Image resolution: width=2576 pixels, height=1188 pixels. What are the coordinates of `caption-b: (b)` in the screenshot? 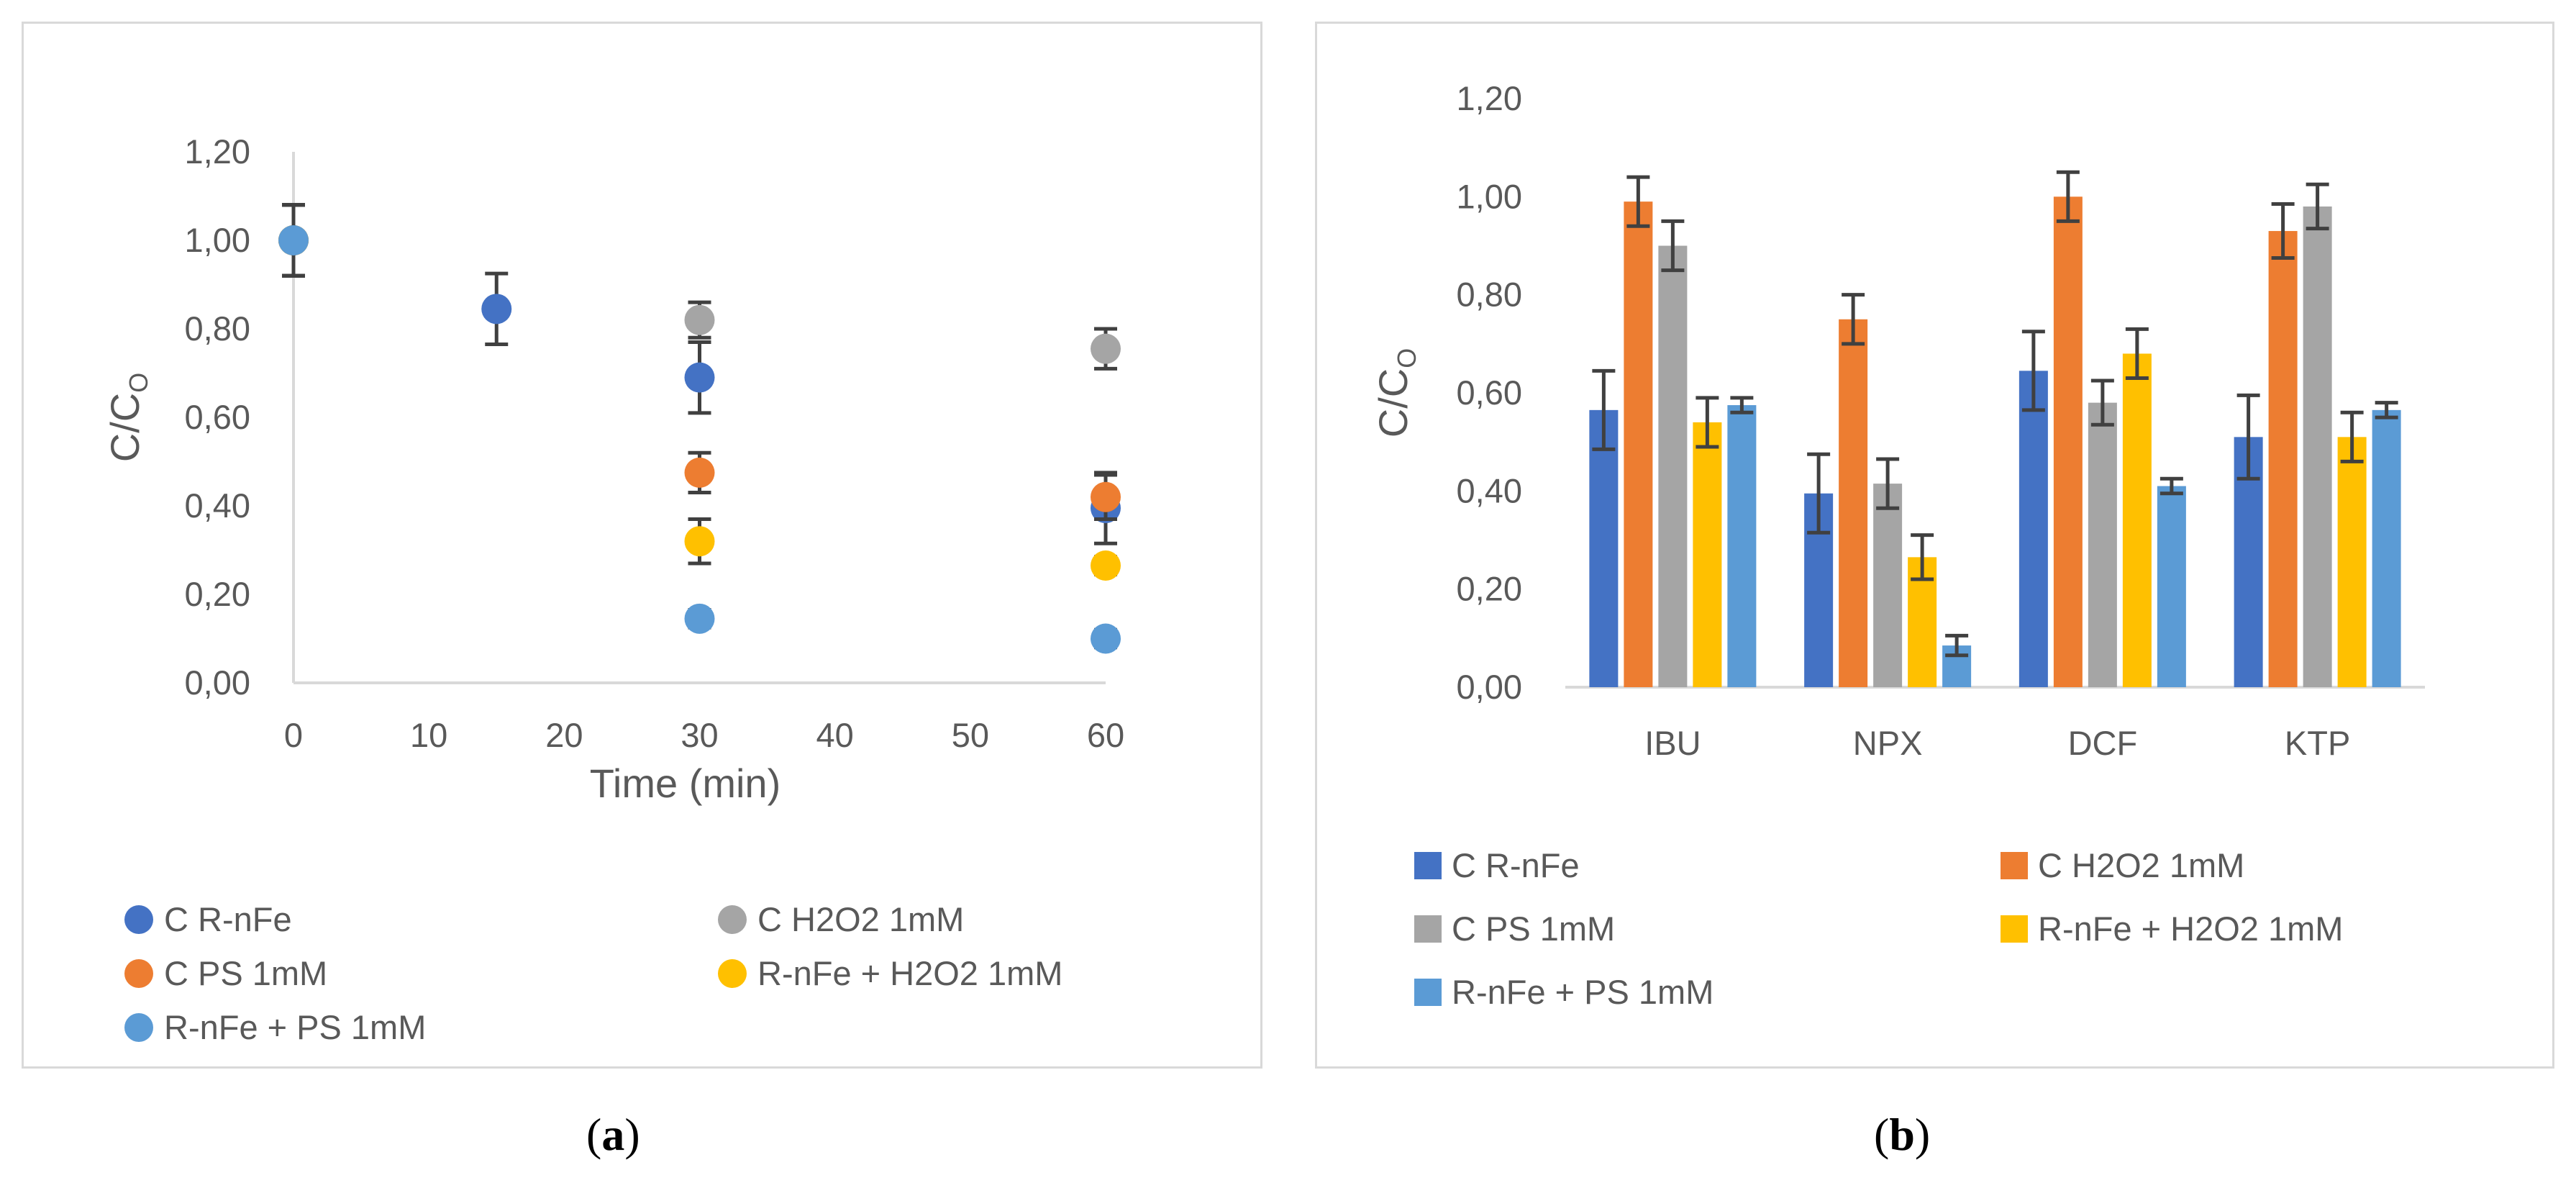 It's located at (1902, 1134).